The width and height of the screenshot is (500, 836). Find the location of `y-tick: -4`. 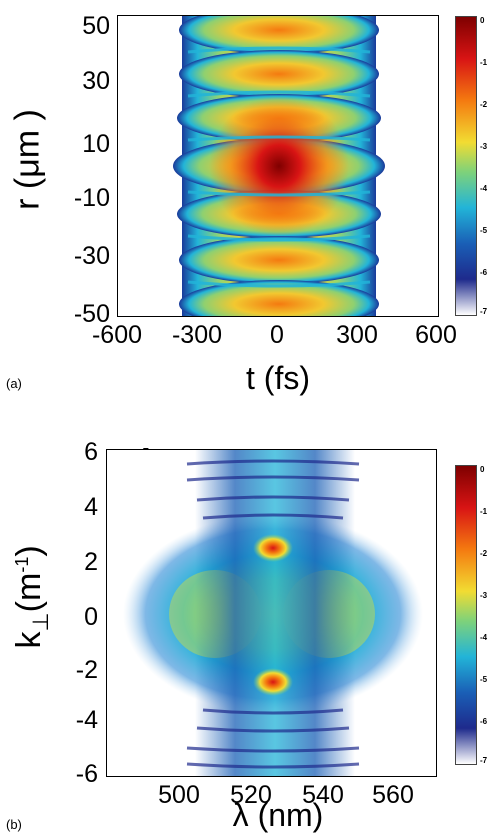

y-tick: -4 is located at coordinates (63, 720).